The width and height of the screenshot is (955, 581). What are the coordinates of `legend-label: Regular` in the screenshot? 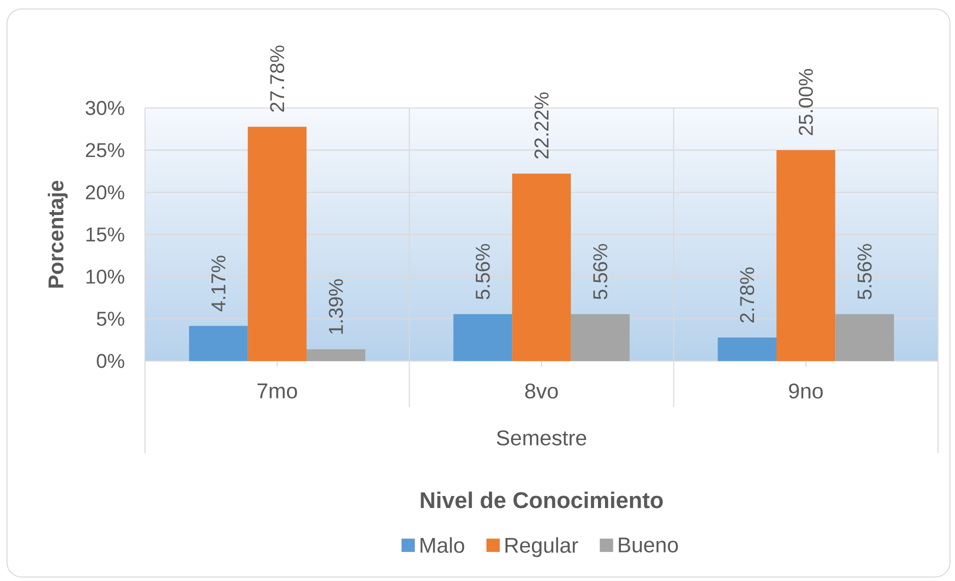 It's located at (542, 547).